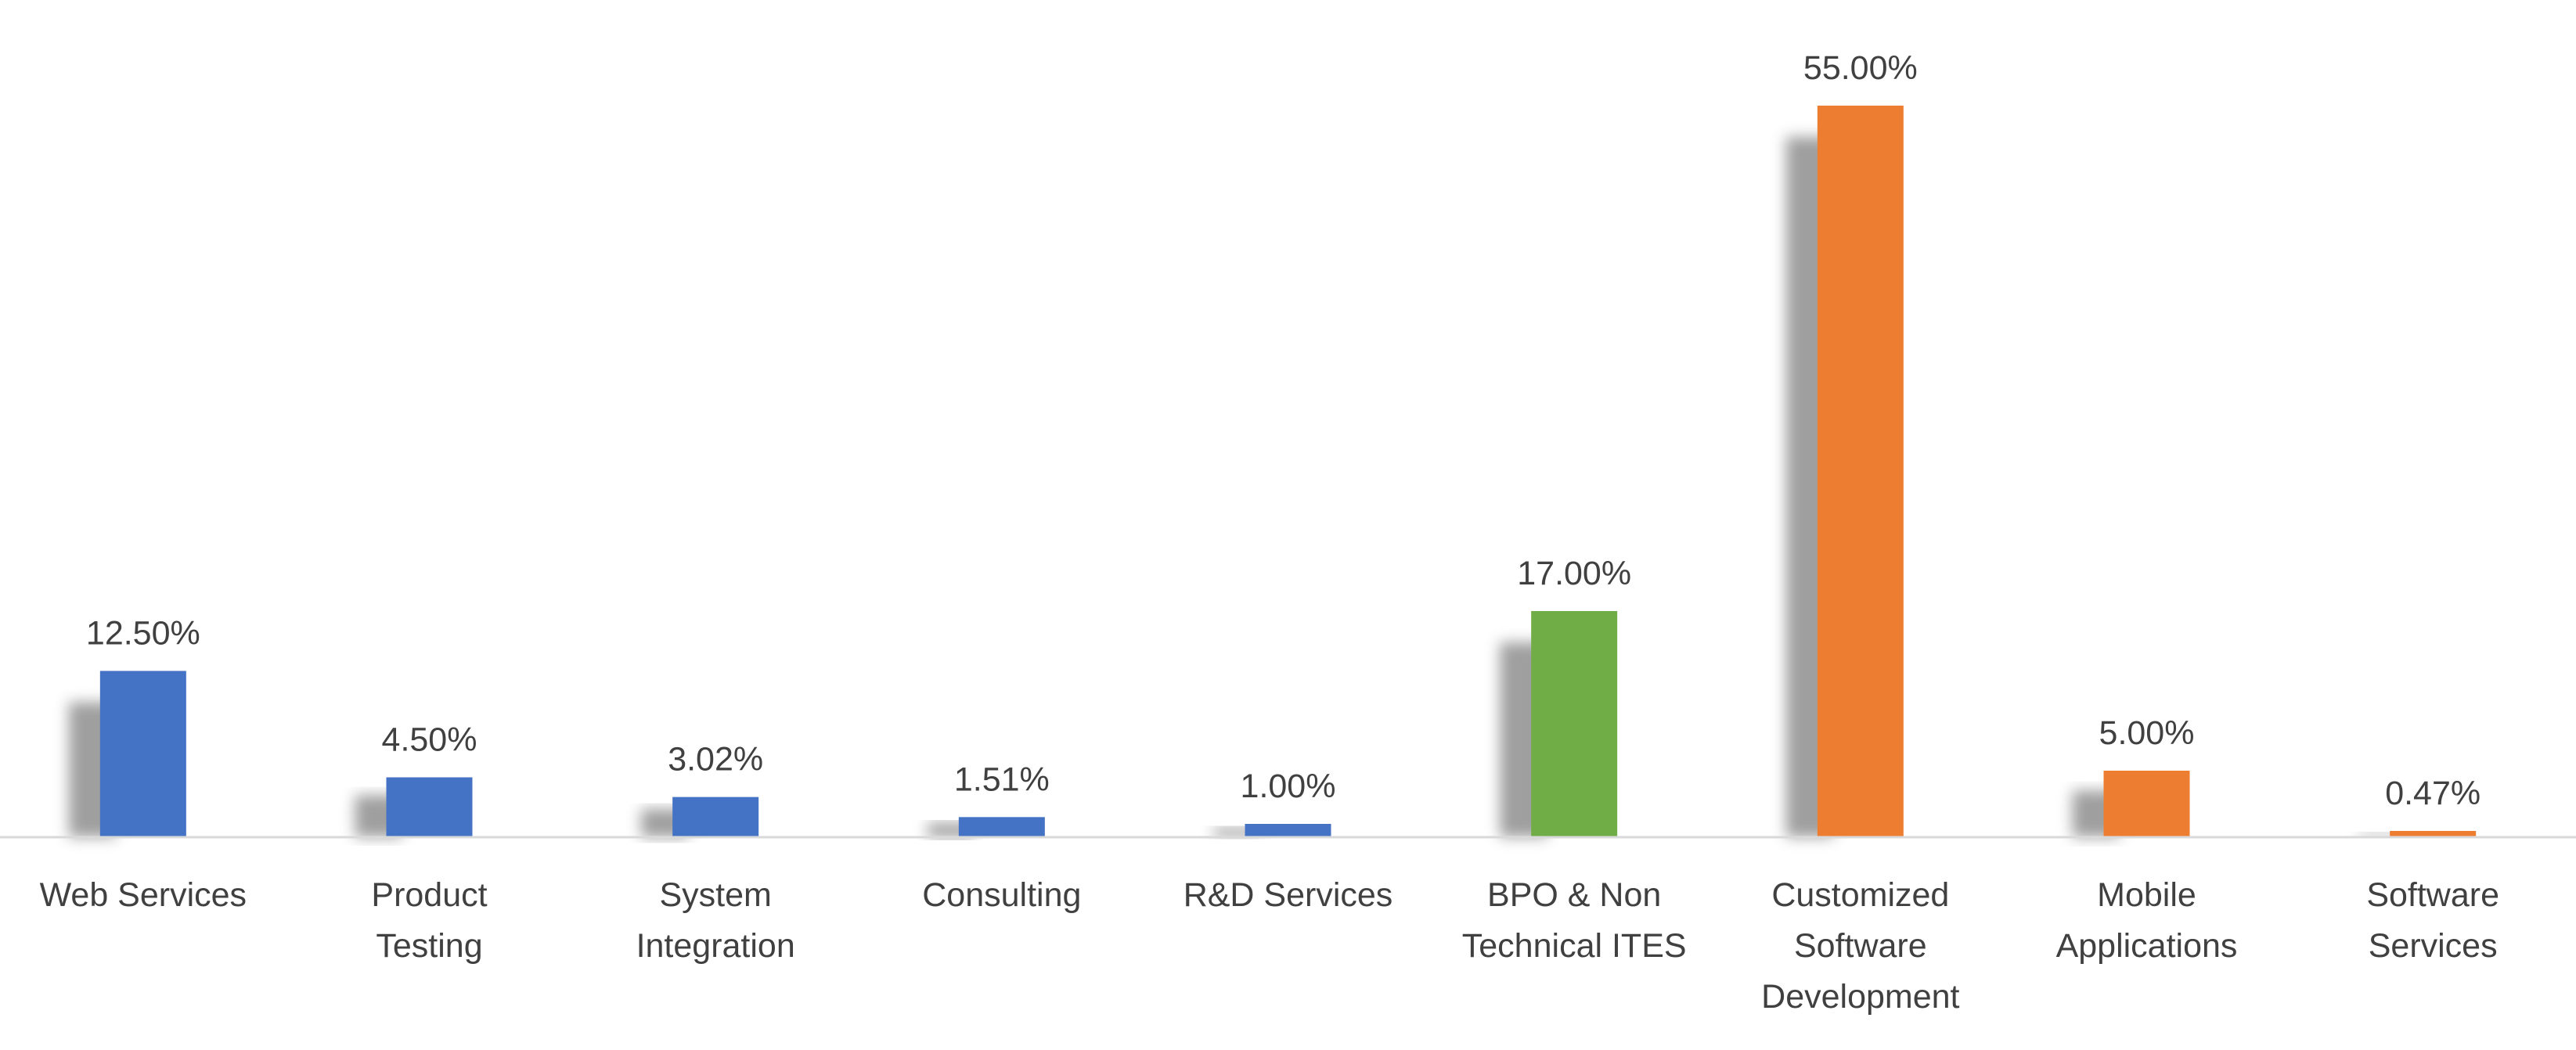 The image size is (2576, 1050). I want to click on data-label: 17.00%, so click(1574, 573).